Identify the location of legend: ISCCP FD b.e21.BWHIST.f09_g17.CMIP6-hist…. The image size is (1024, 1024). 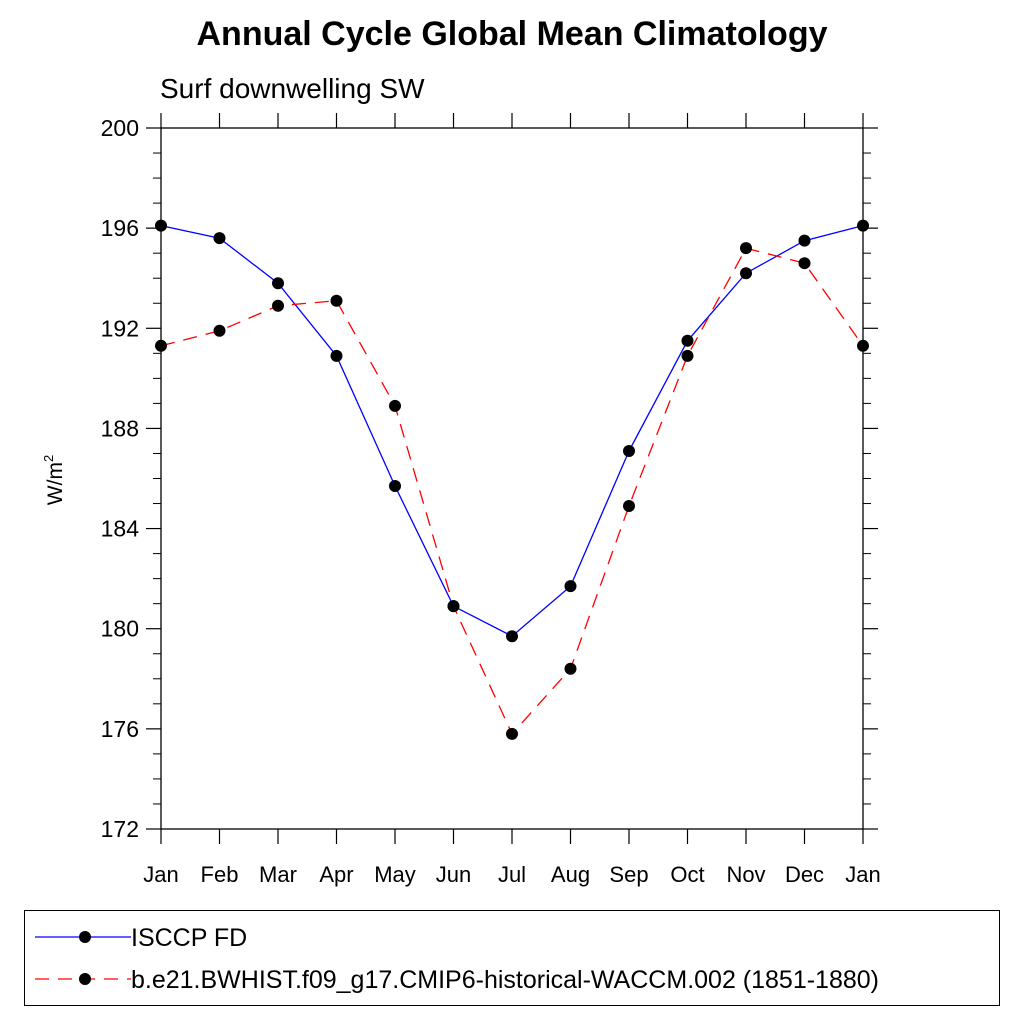
(512, 958).